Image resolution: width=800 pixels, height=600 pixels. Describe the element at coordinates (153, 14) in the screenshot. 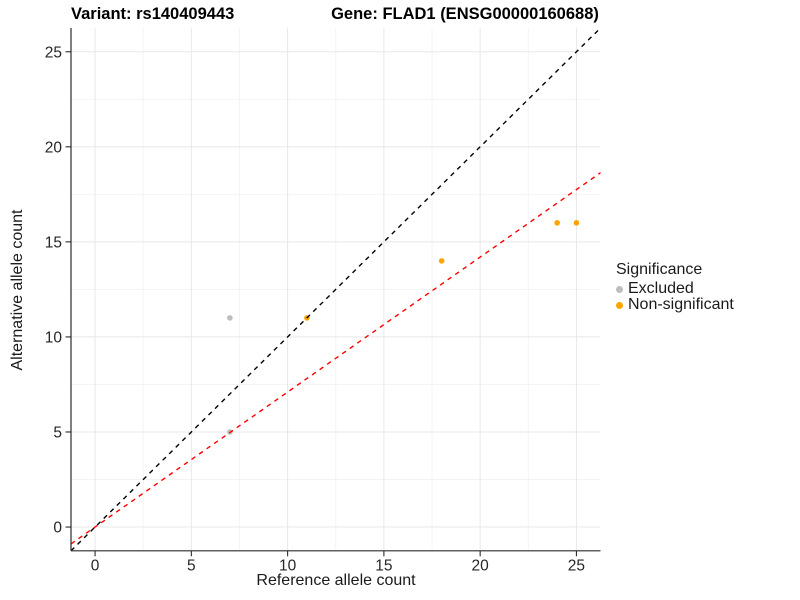

I see `plot-title-variant: Variant: rs140409443` at that location.